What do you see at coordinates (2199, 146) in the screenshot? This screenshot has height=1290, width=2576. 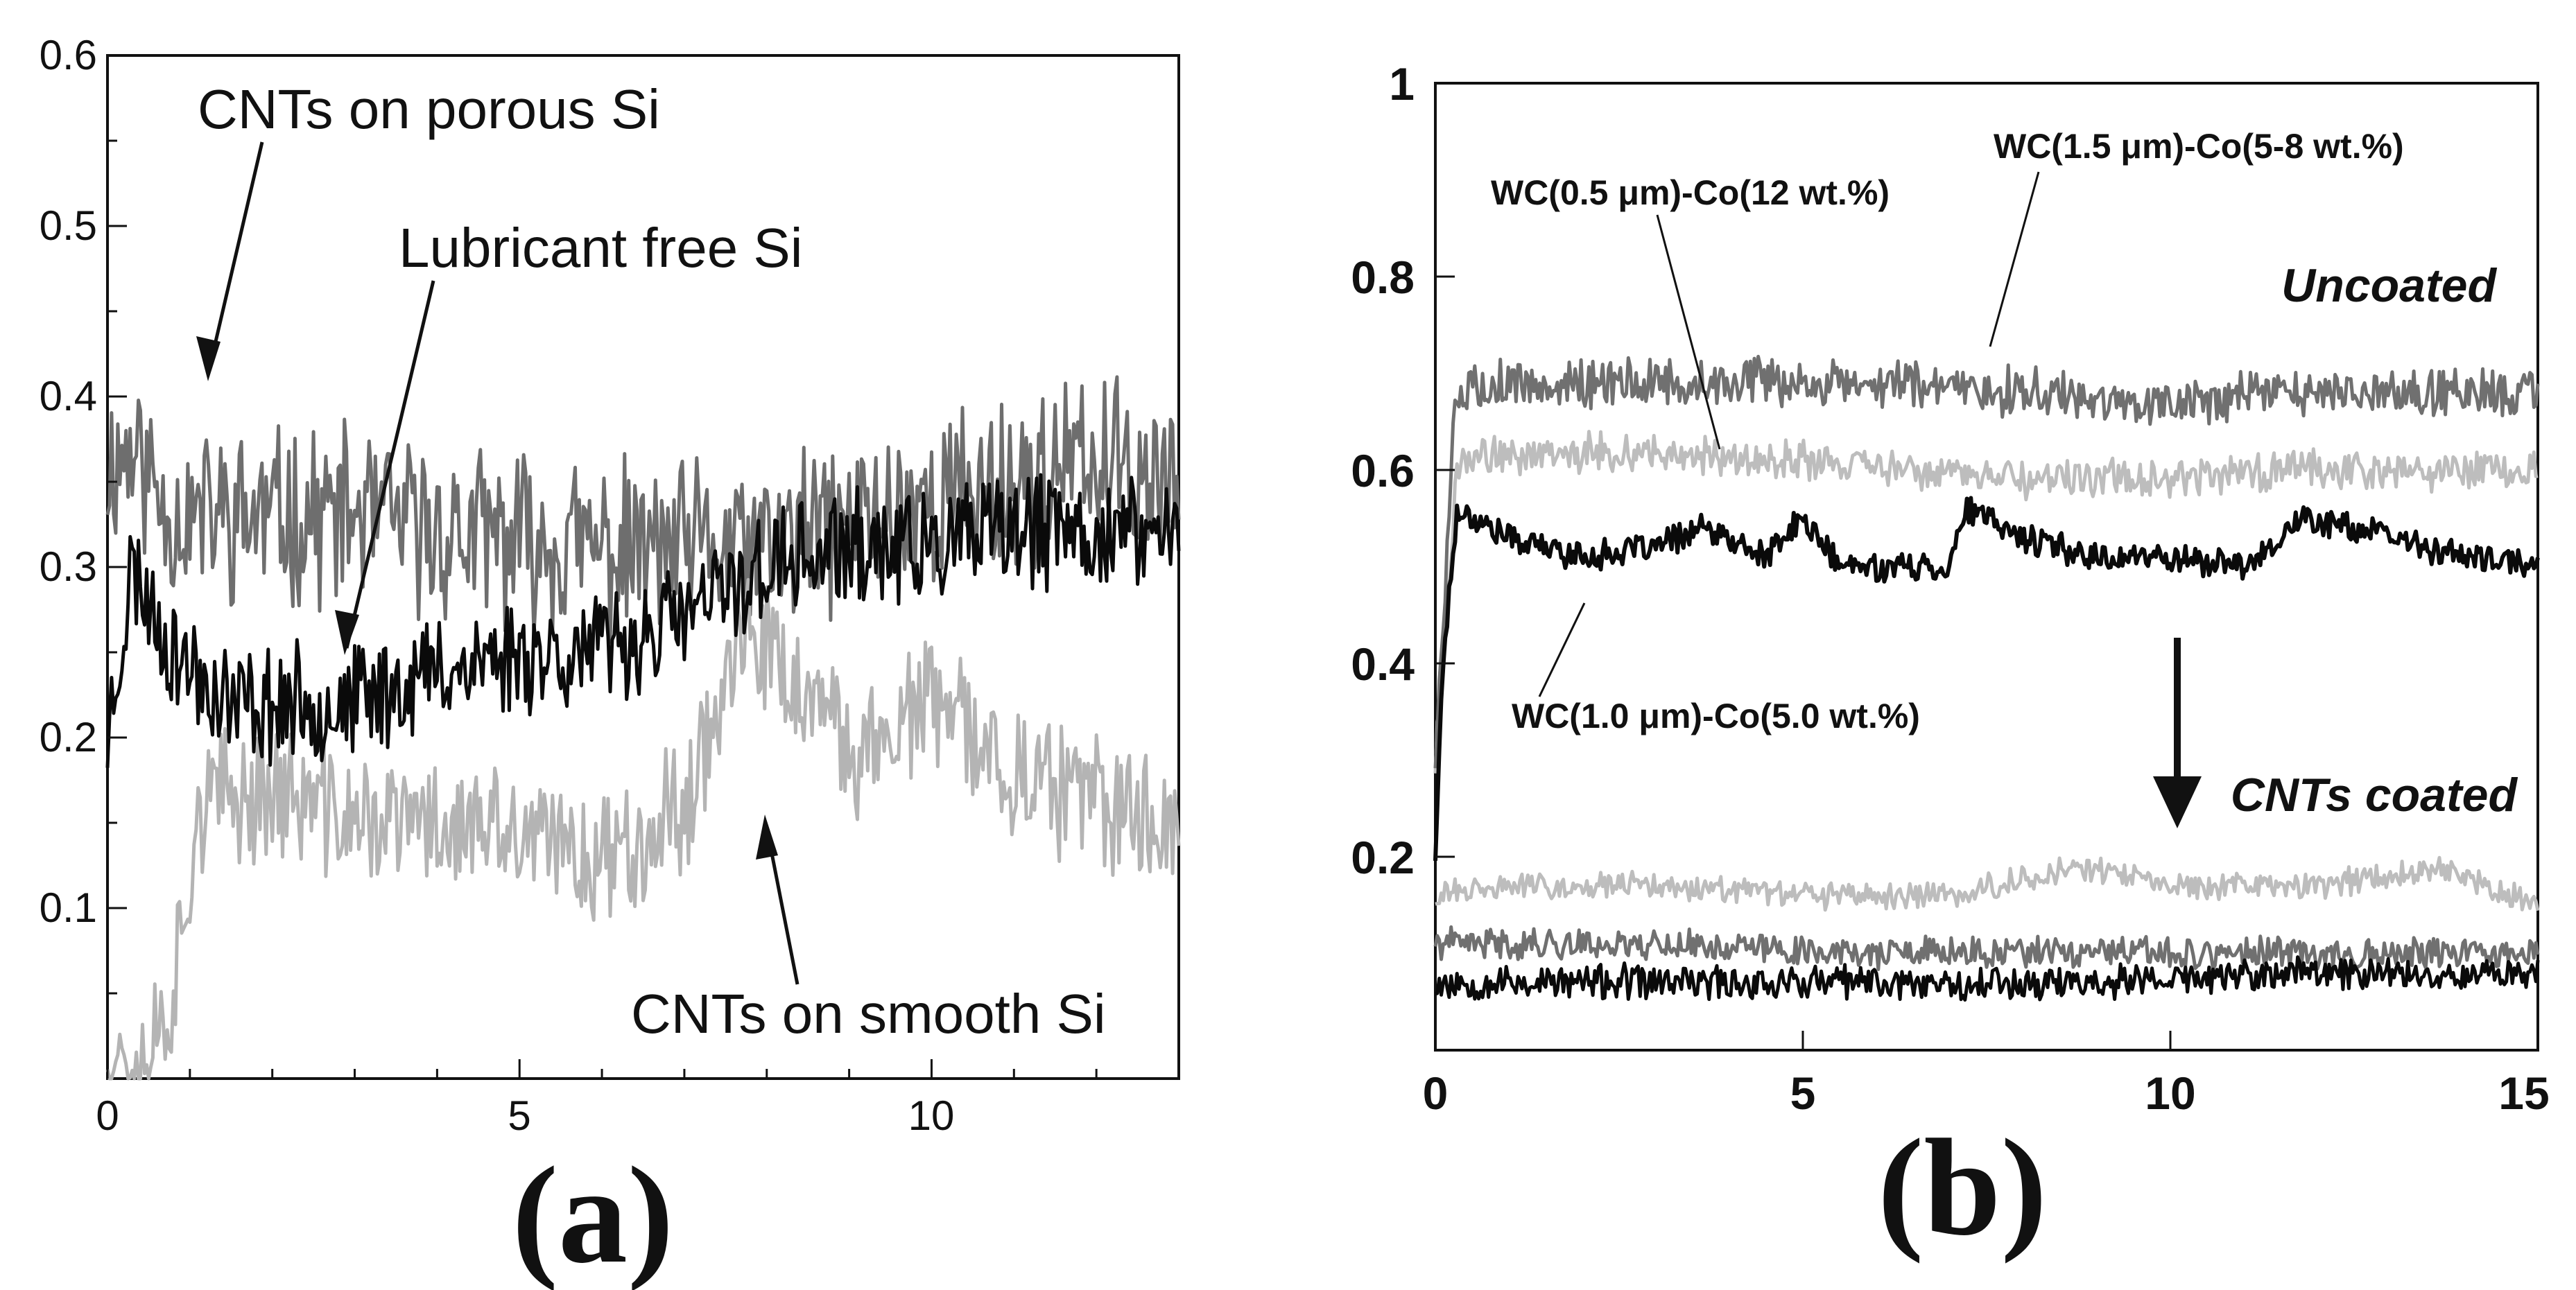 I see `annotation-wc15: WC(1.5 μm)-Co(5-8 wt.%)` at bounding box center [2199, 146].